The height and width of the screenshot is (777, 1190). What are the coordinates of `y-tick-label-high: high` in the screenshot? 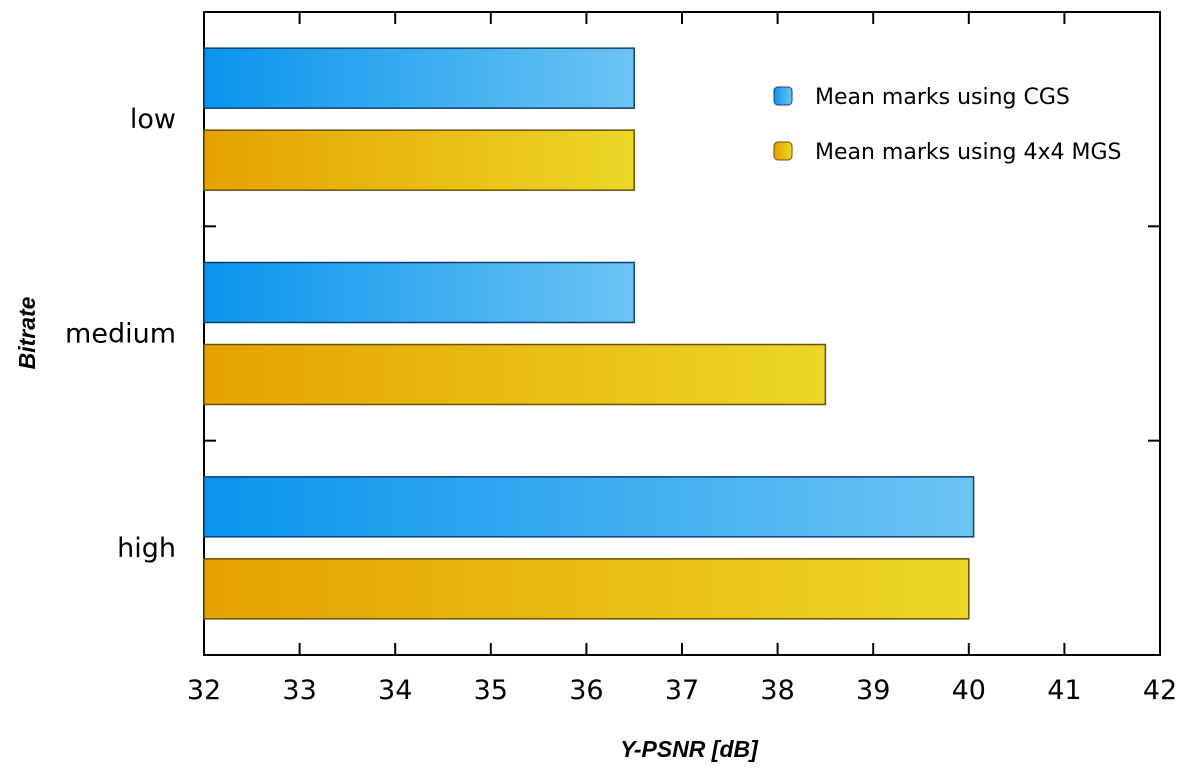 It's located at (146, 548).